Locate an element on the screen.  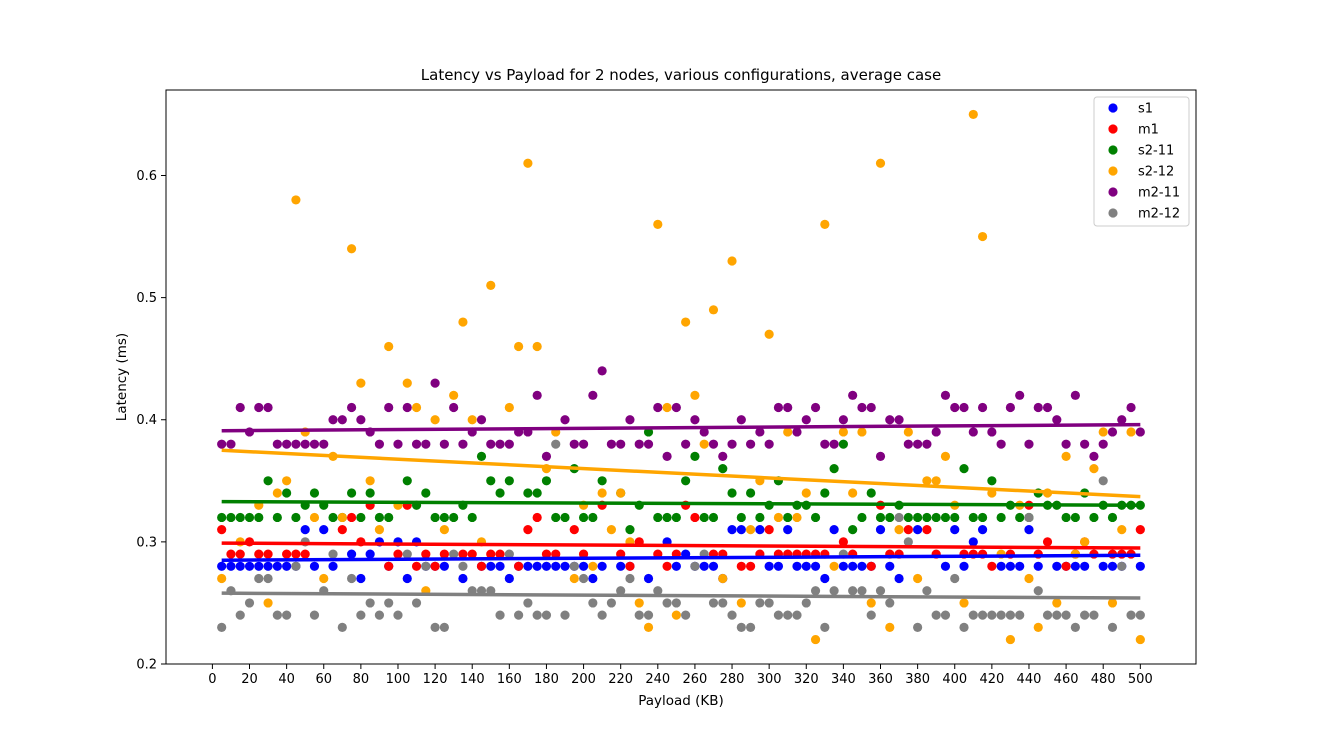
x-tick-label: 260 is located at coordinates (695, 679).